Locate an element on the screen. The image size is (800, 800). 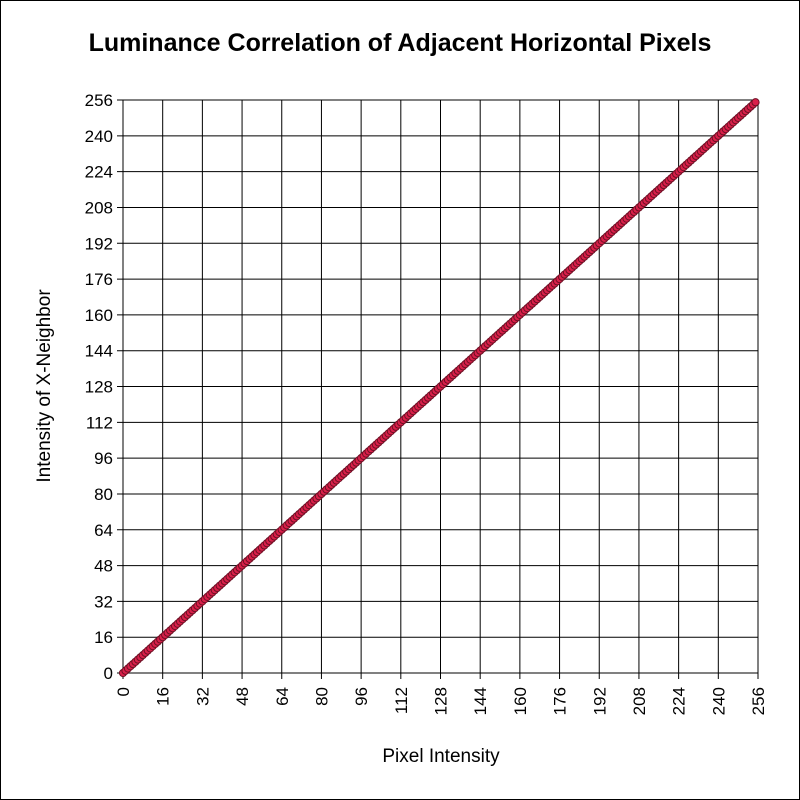
x-tick-label: 208 is located at coordinates (639, 701).